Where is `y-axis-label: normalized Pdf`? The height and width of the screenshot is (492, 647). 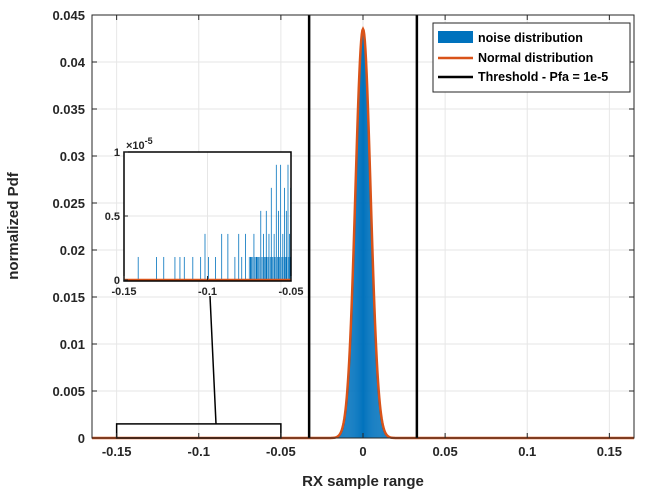
y-axis-label: normalized Pdf is located at coordinates (13, 225).